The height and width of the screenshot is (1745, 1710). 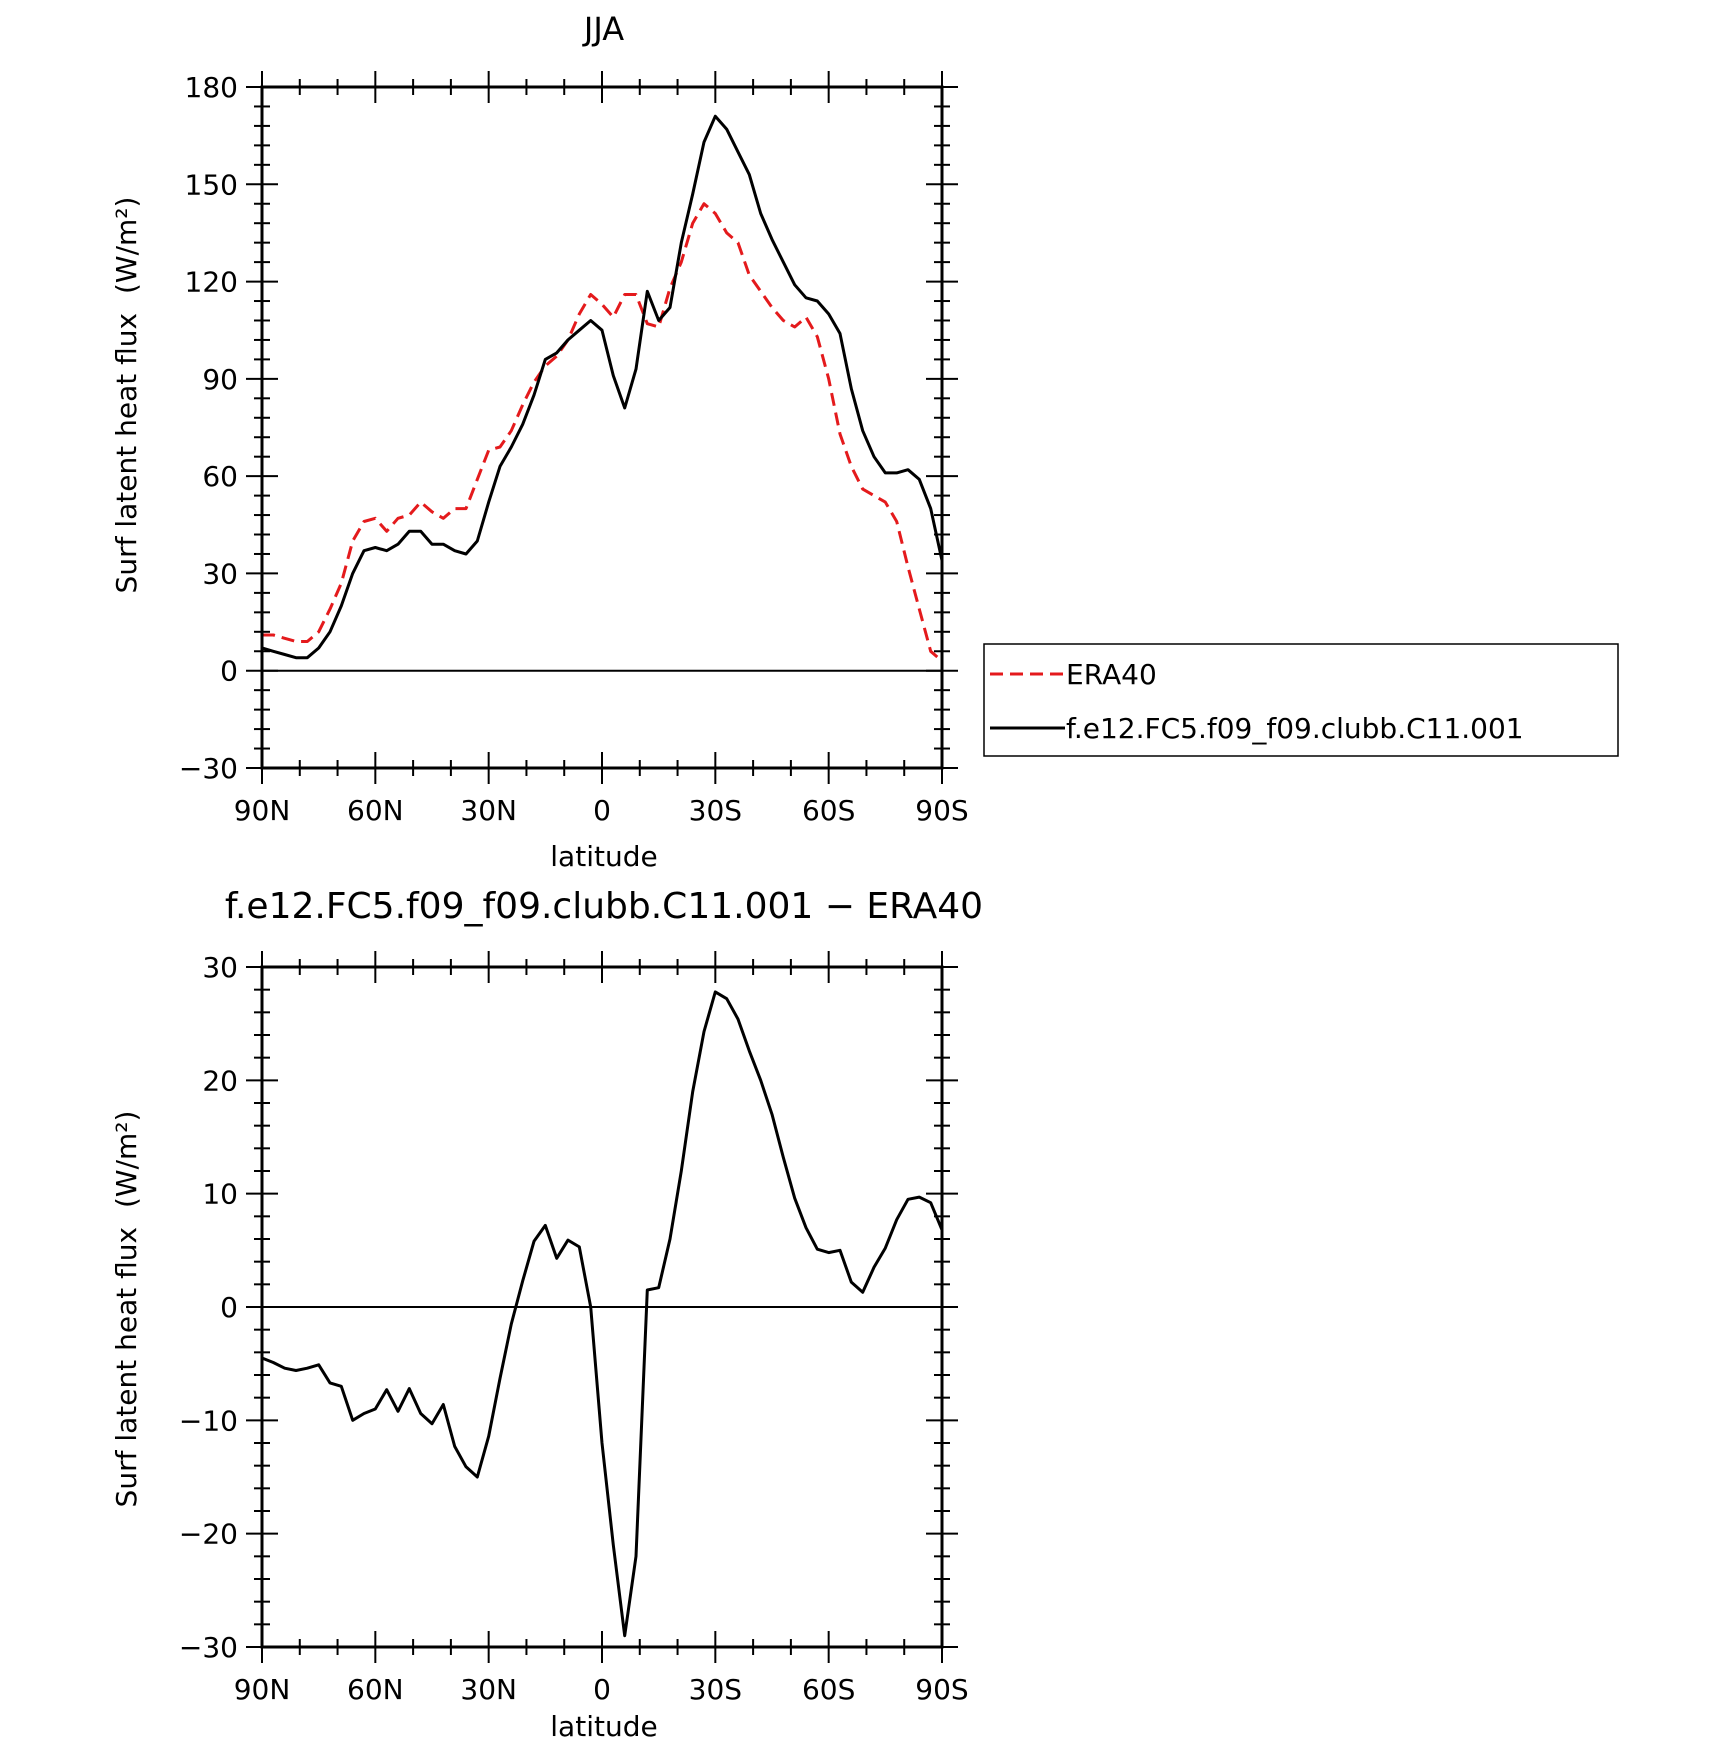 I want to click on top-chart-title: JJA, so click(x=603, y=29).